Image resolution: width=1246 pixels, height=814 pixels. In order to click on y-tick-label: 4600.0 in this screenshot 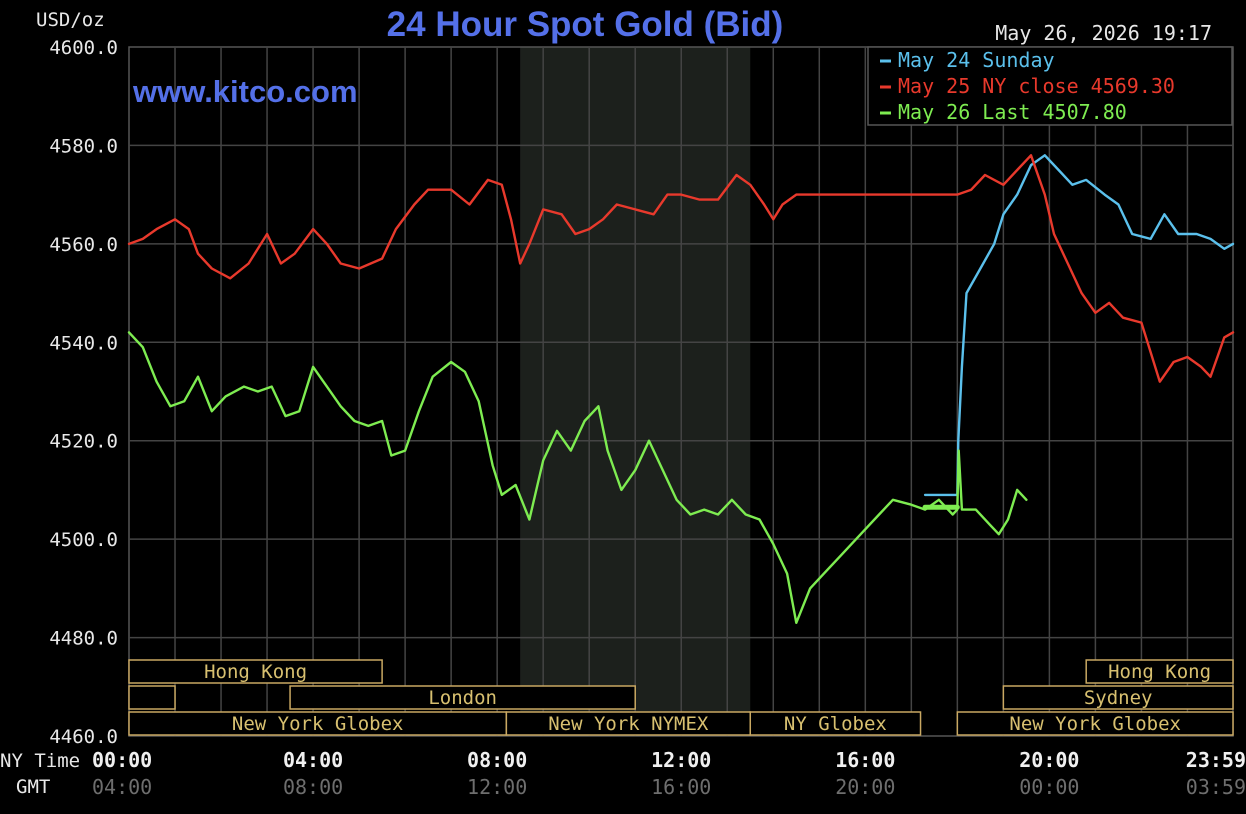, I will do `click(83, 48)`.